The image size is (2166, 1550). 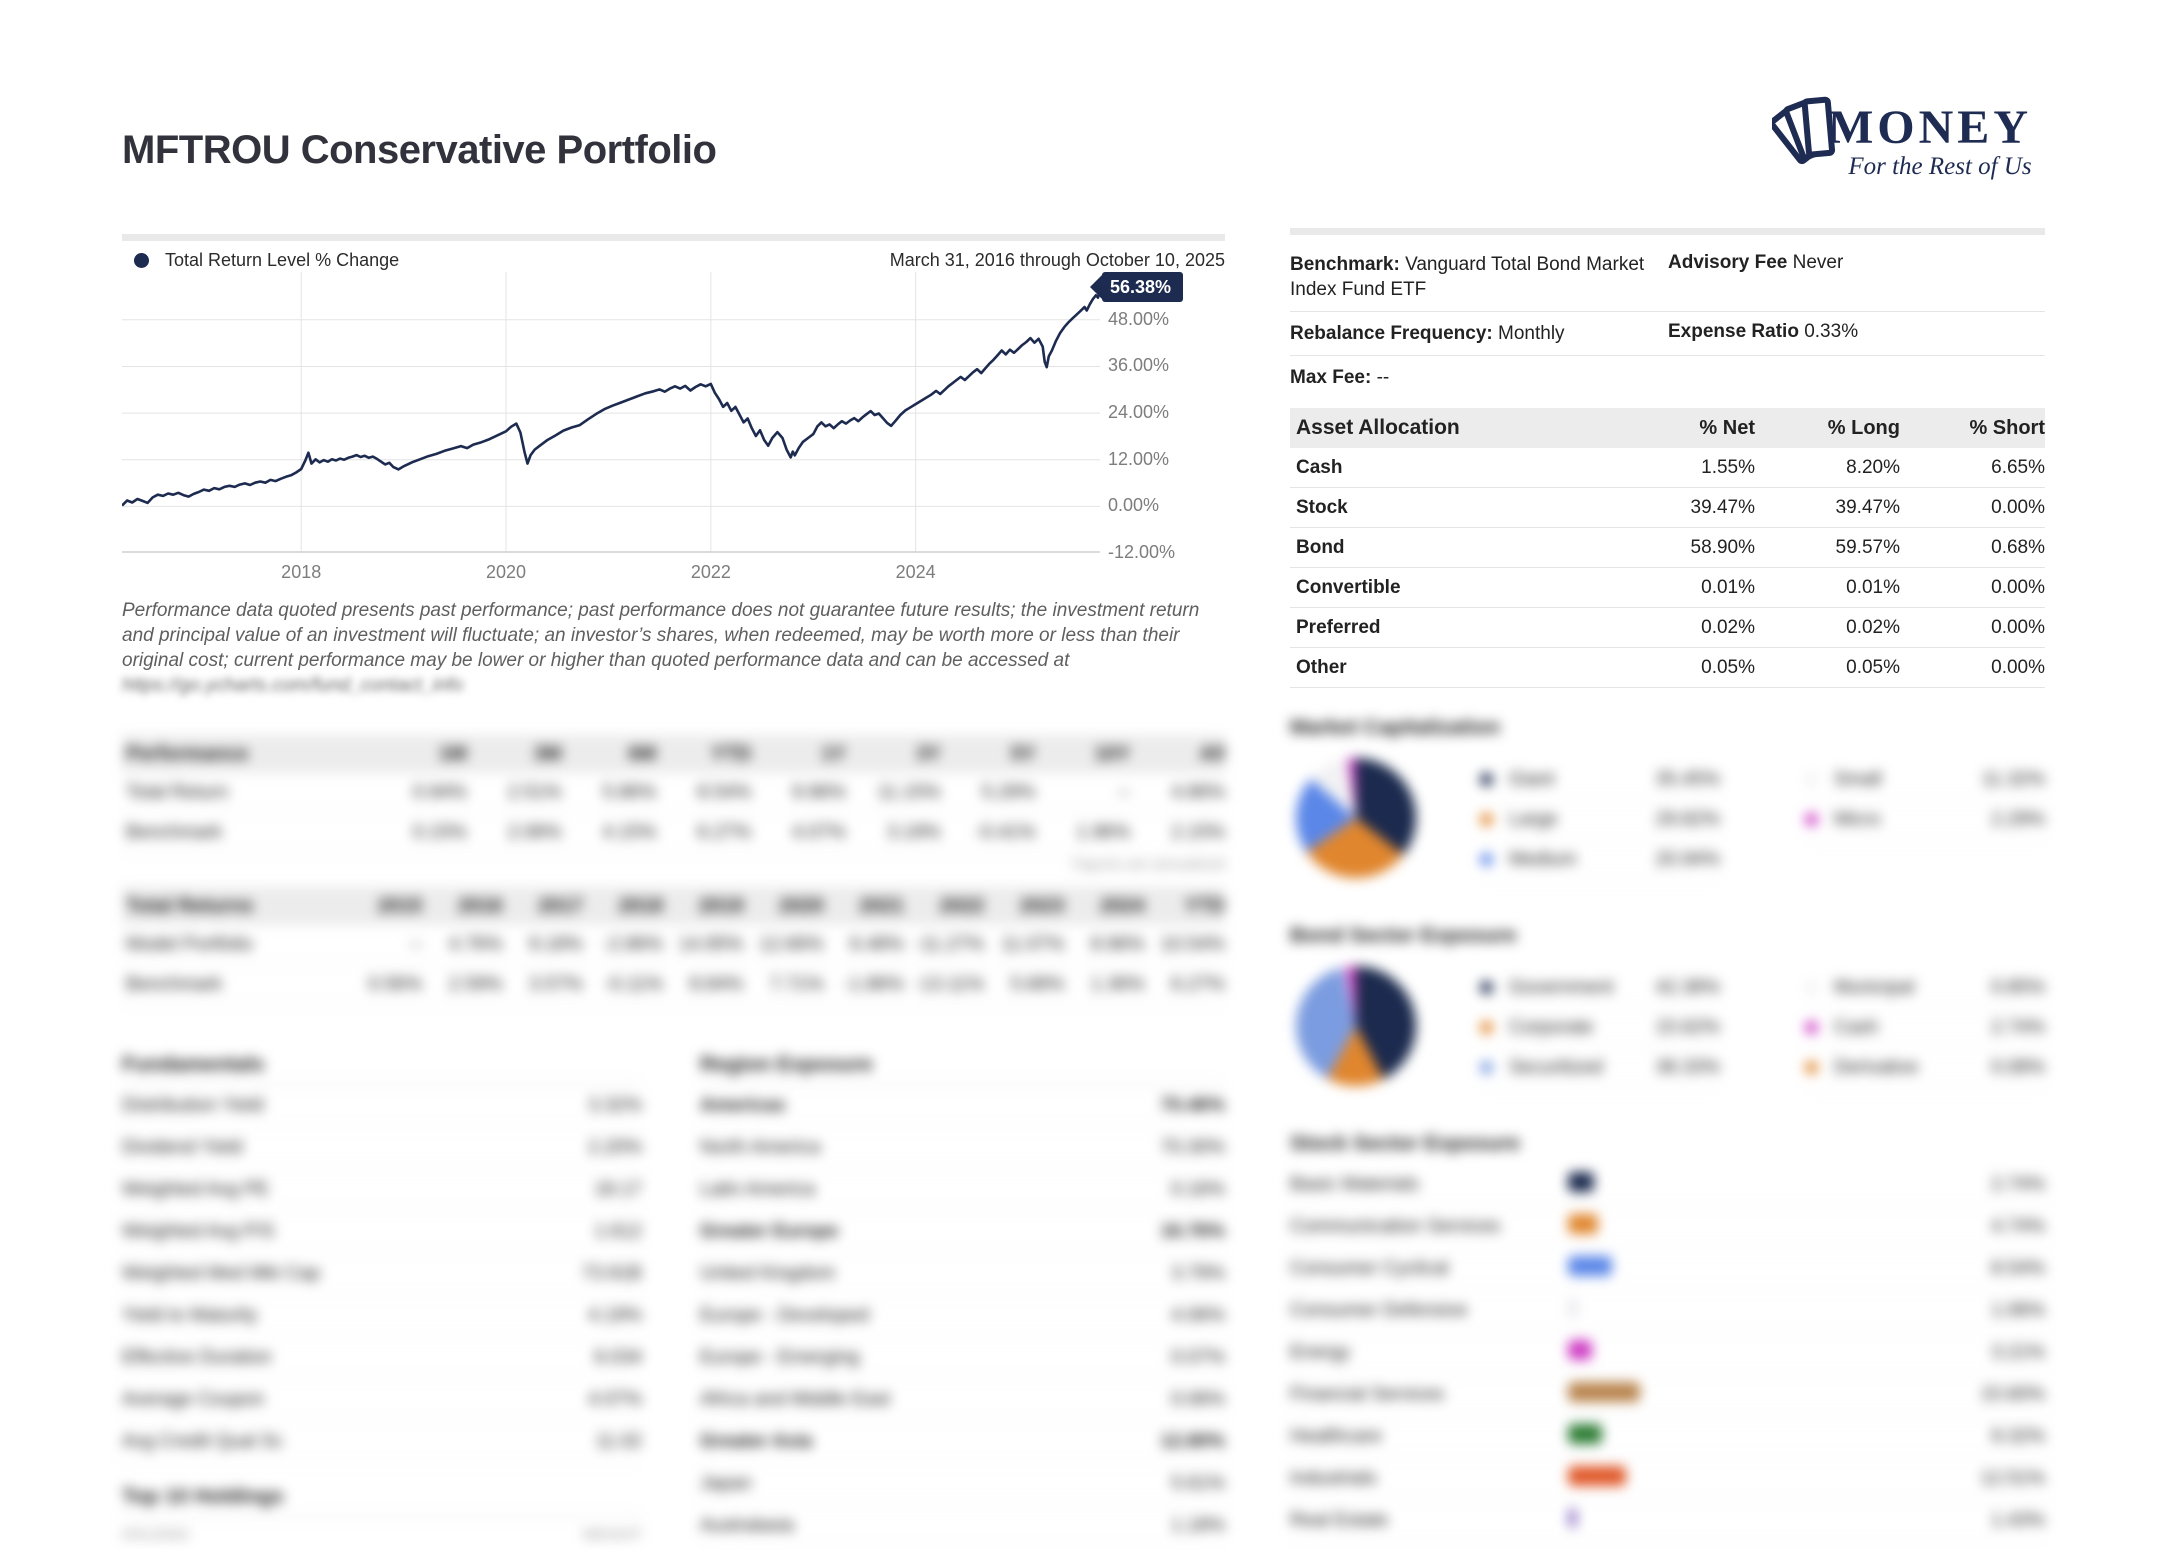 What do you see at coordinates (382, 1232) in the screenshot?
I see `fundamentals-row: Weighted Avg P/S 1.612` at bounding box center [382, 1232].